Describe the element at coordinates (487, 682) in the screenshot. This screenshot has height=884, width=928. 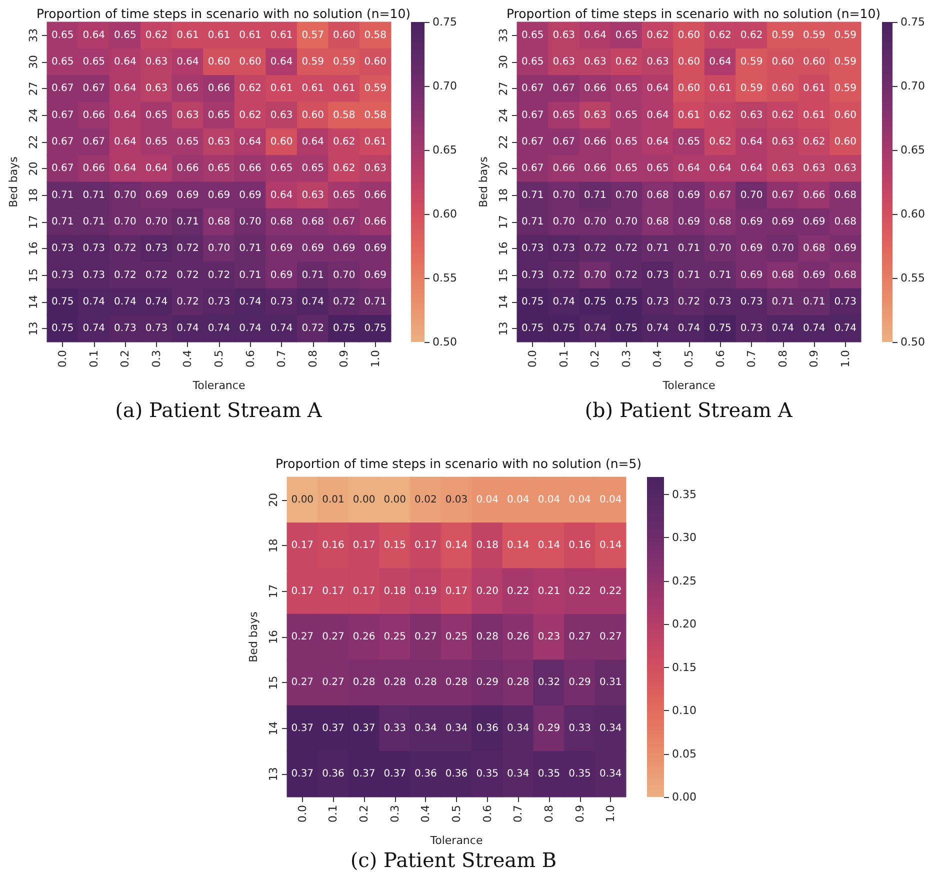
I see `data-label: 0.29` at that location.